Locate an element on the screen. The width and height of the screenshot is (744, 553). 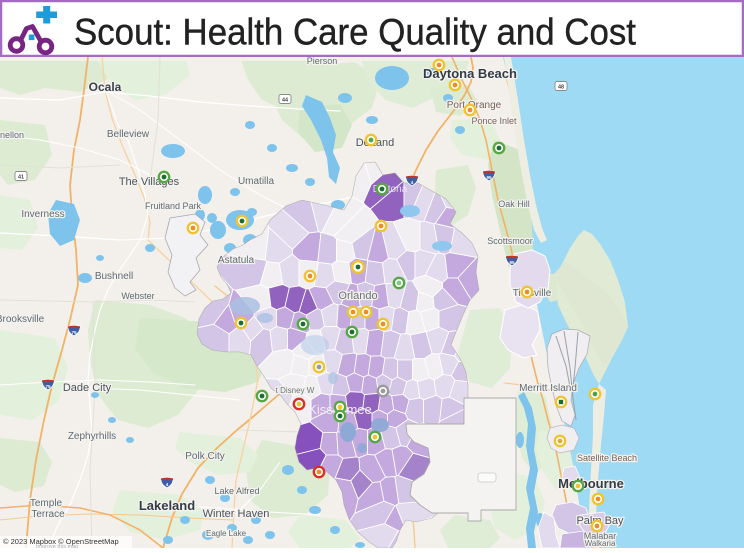
svg-text: Satellite Beach is located at coordinates (607, 458).